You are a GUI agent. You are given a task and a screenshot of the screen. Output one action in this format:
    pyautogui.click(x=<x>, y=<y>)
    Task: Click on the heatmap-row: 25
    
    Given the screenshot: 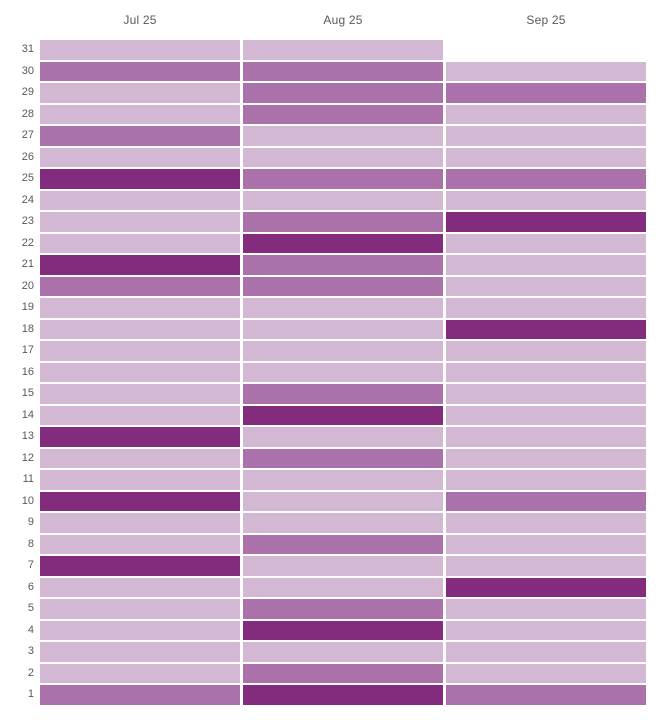 What is the action you would take?
    pyautogui.click(x=324, y=180)
    